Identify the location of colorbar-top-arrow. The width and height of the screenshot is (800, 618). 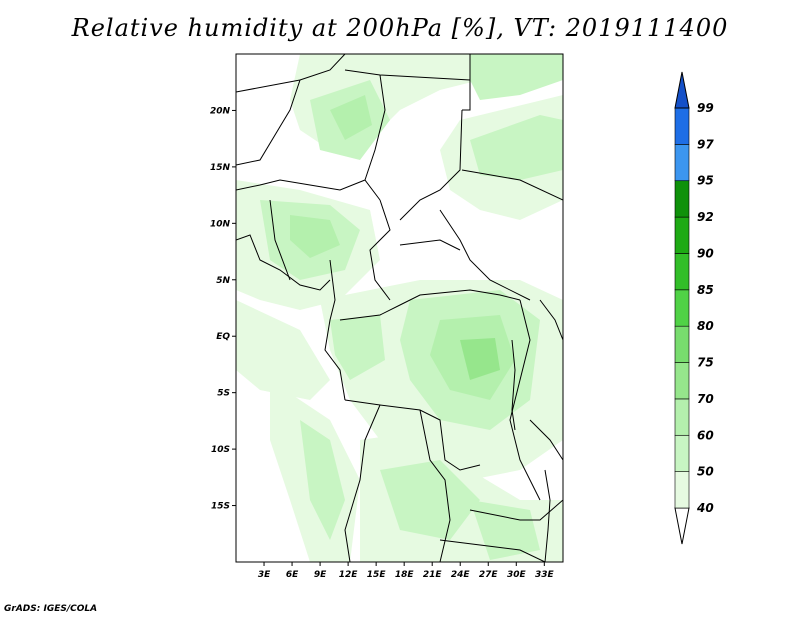
(682, 90).